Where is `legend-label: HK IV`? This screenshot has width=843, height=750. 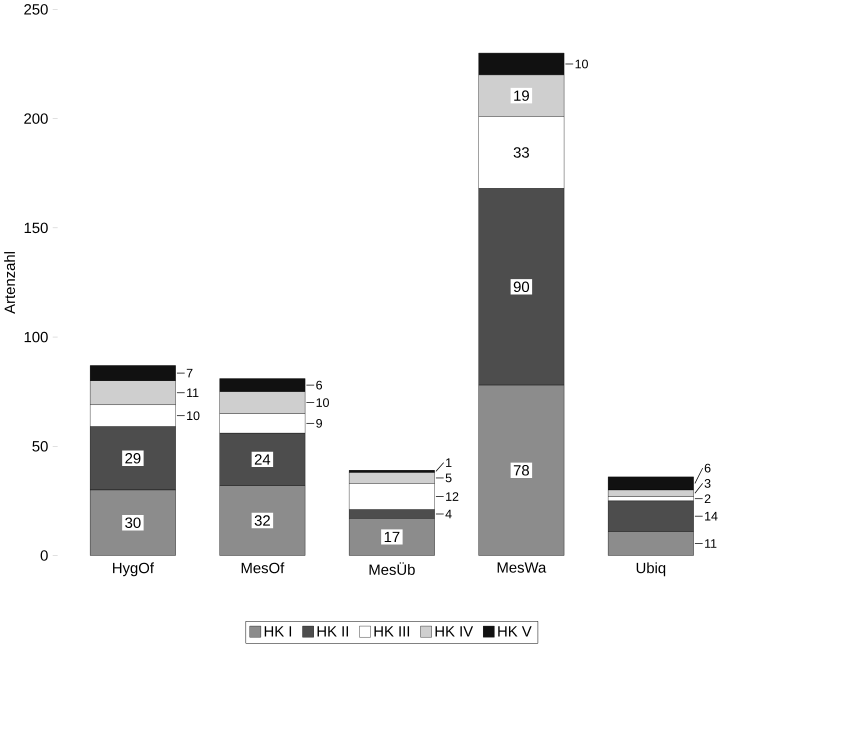
legend-label: HK IV is located at coordinates (455, 631).